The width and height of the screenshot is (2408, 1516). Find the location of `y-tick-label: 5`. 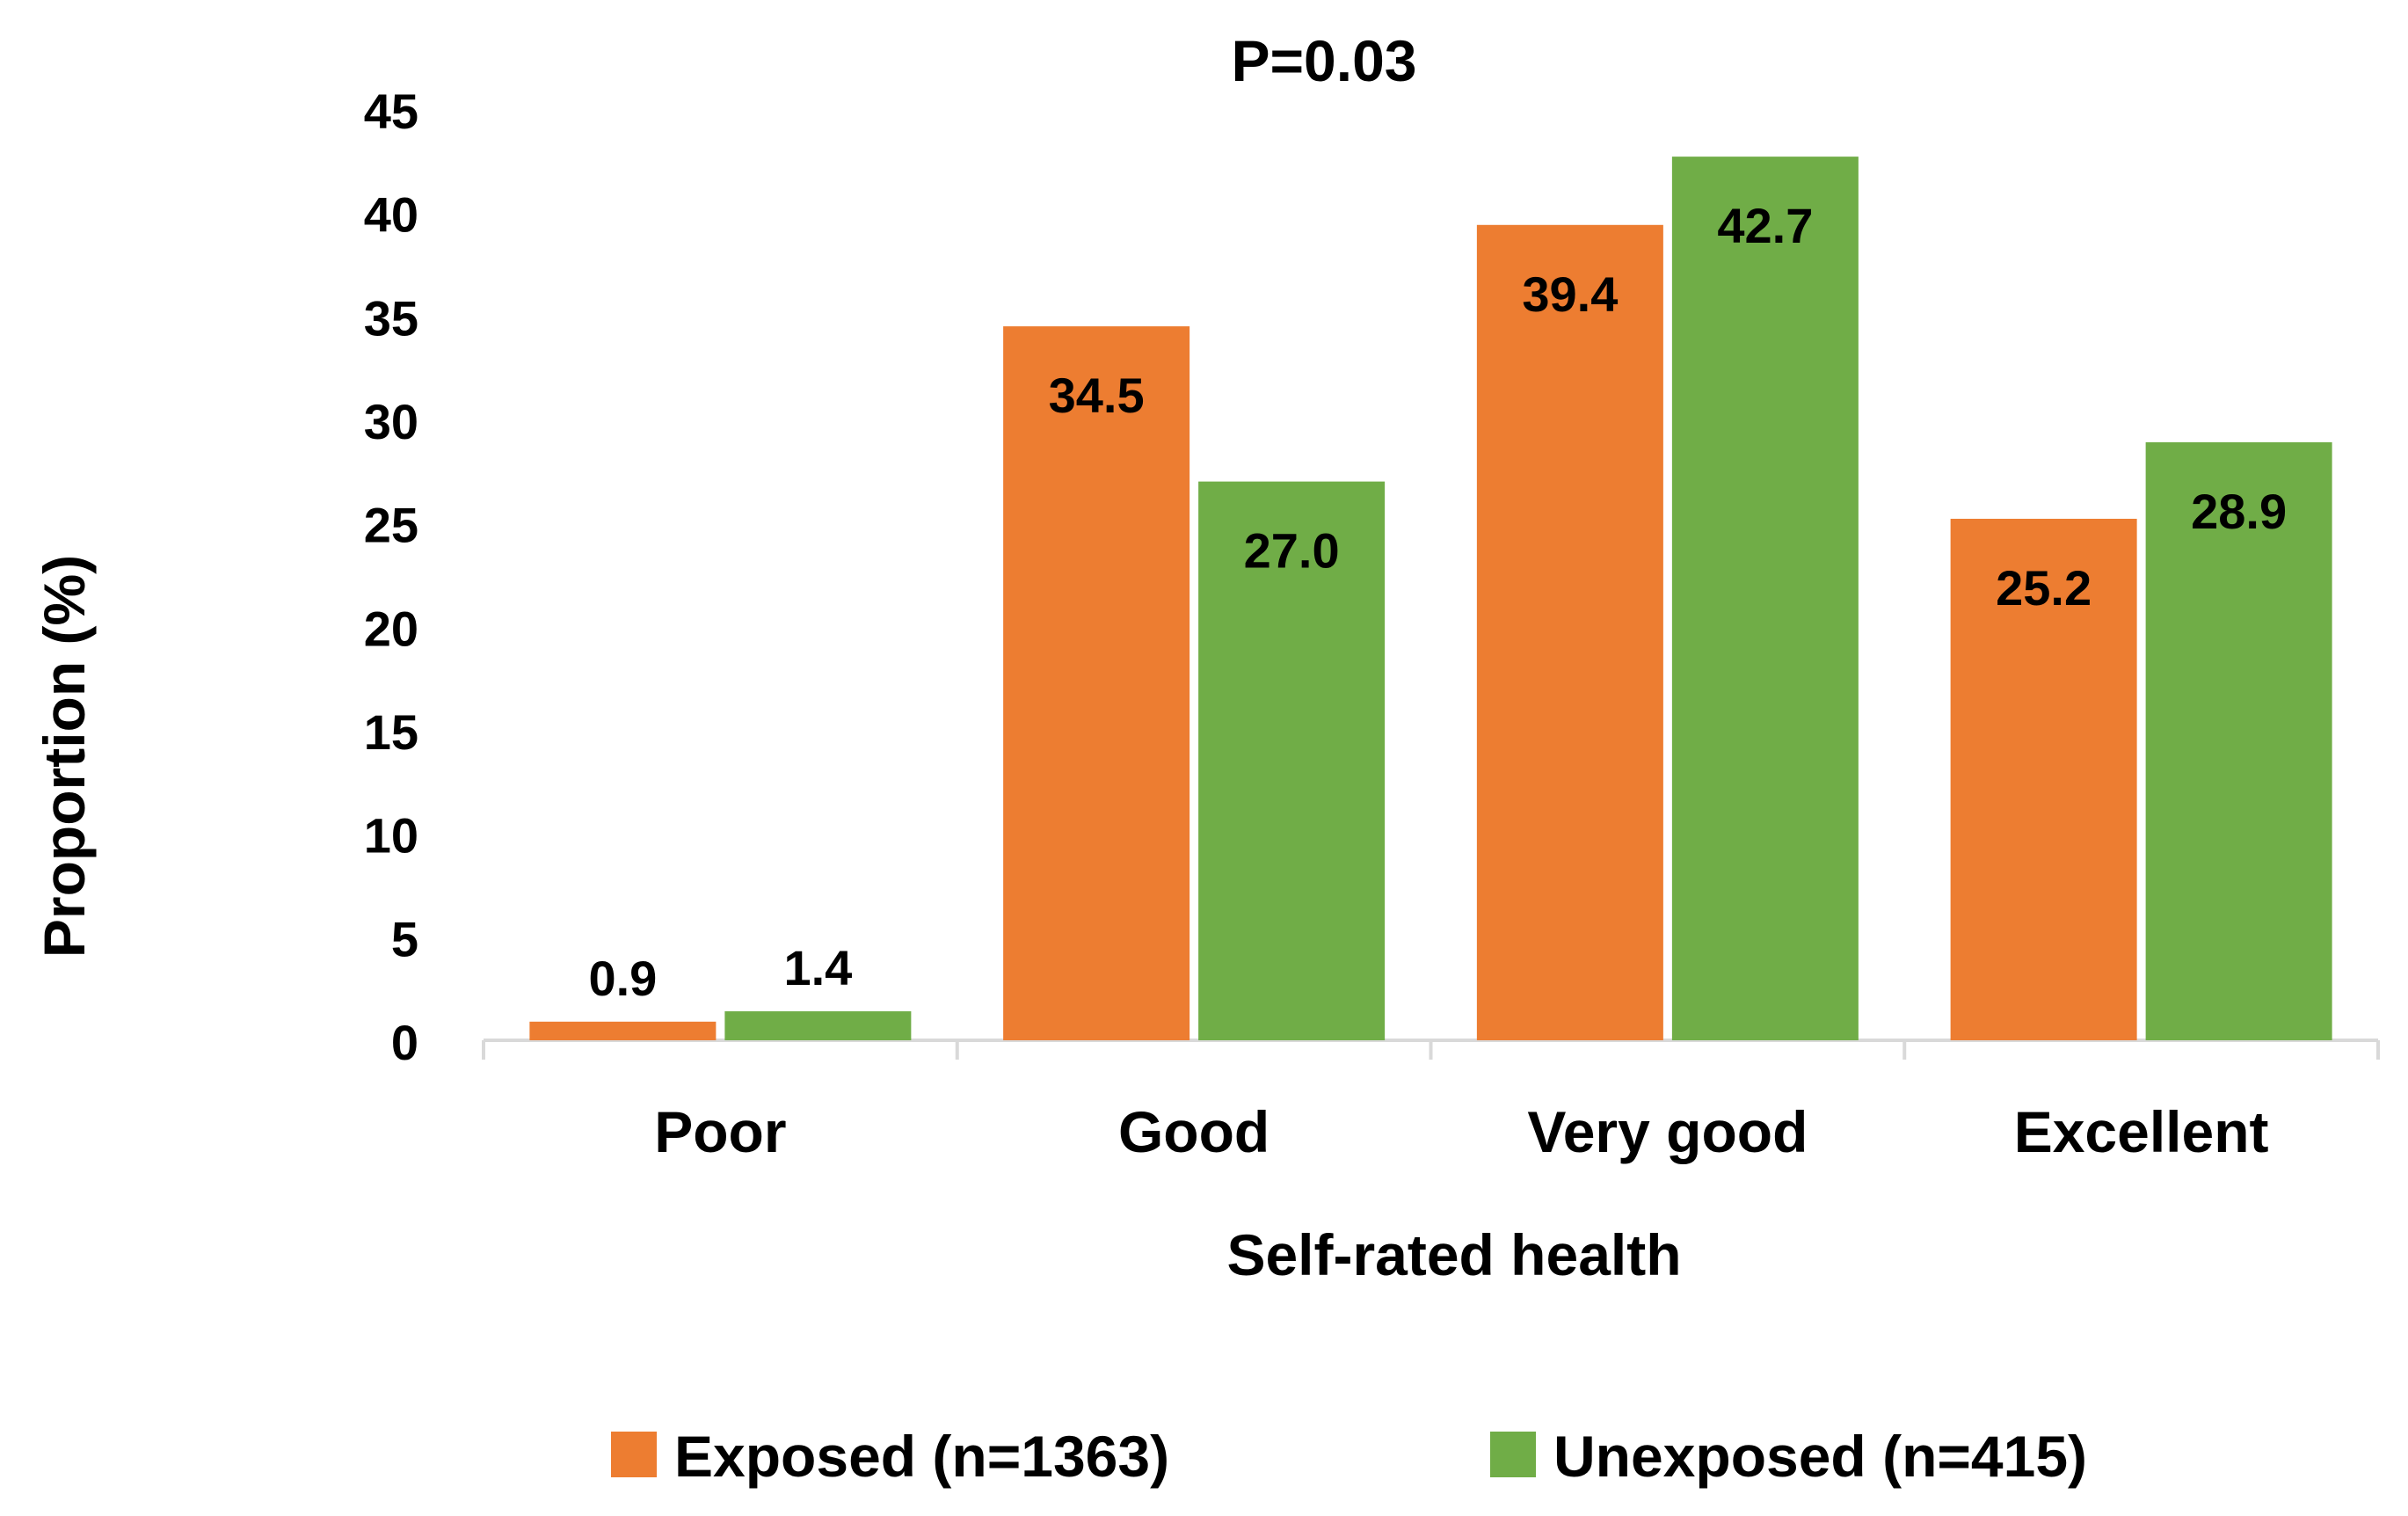

y-tick-label: 5 is located at coordinates (404, 938).